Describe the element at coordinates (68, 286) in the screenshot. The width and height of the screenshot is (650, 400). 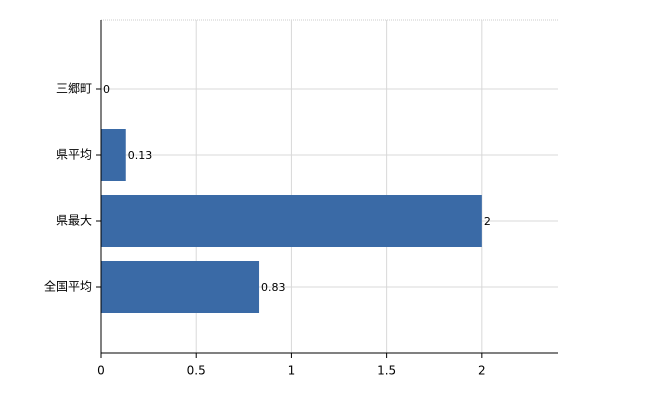
I see `y-tick-label: 全国平均` at that location.